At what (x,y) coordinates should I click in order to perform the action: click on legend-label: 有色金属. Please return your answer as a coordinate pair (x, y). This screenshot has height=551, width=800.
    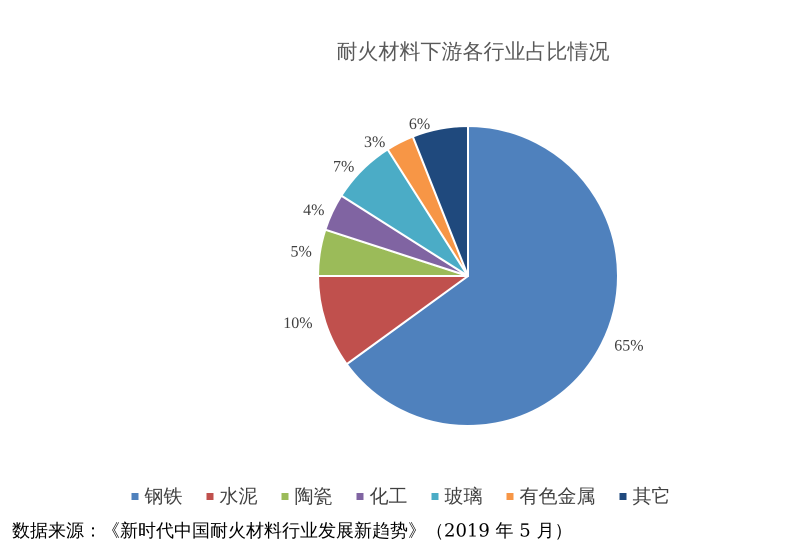
    Looking at the image, I should click on (558, 497).